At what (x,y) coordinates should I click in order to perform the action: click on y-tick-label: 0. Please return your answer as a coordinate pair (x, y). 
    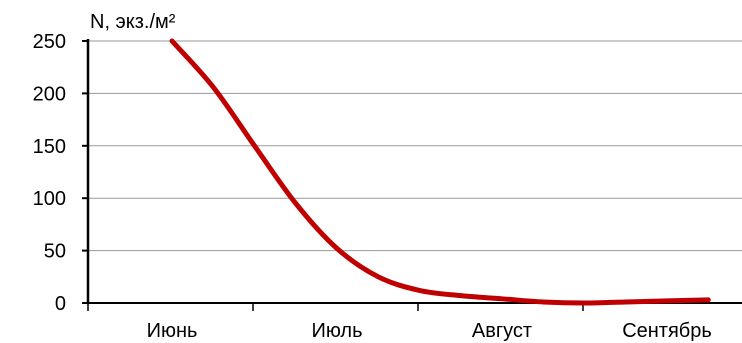
    Looking at the image, I should click on (60, 304).